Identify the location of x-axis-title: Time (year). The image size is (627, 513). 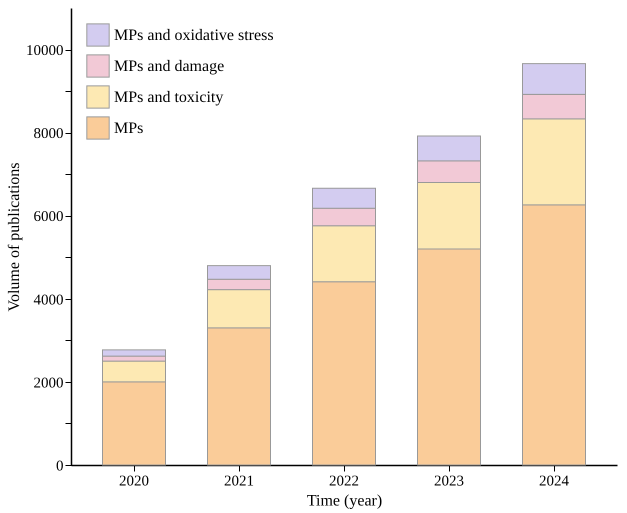
(344, 501).